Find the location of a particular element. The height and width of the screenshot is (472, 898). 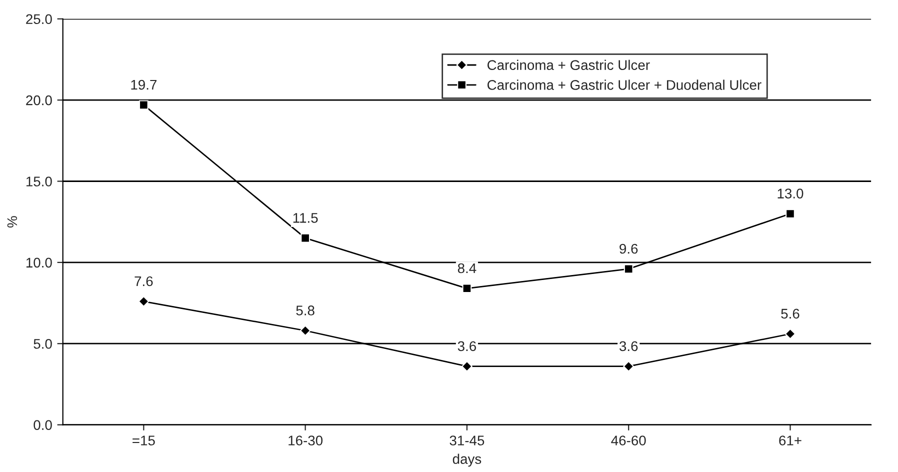

data-label: 5.8 is located at coordinates (305, 311).